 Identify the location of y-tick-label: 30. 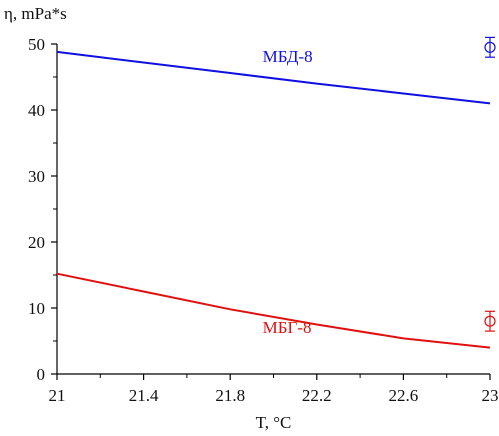
(36, 176).